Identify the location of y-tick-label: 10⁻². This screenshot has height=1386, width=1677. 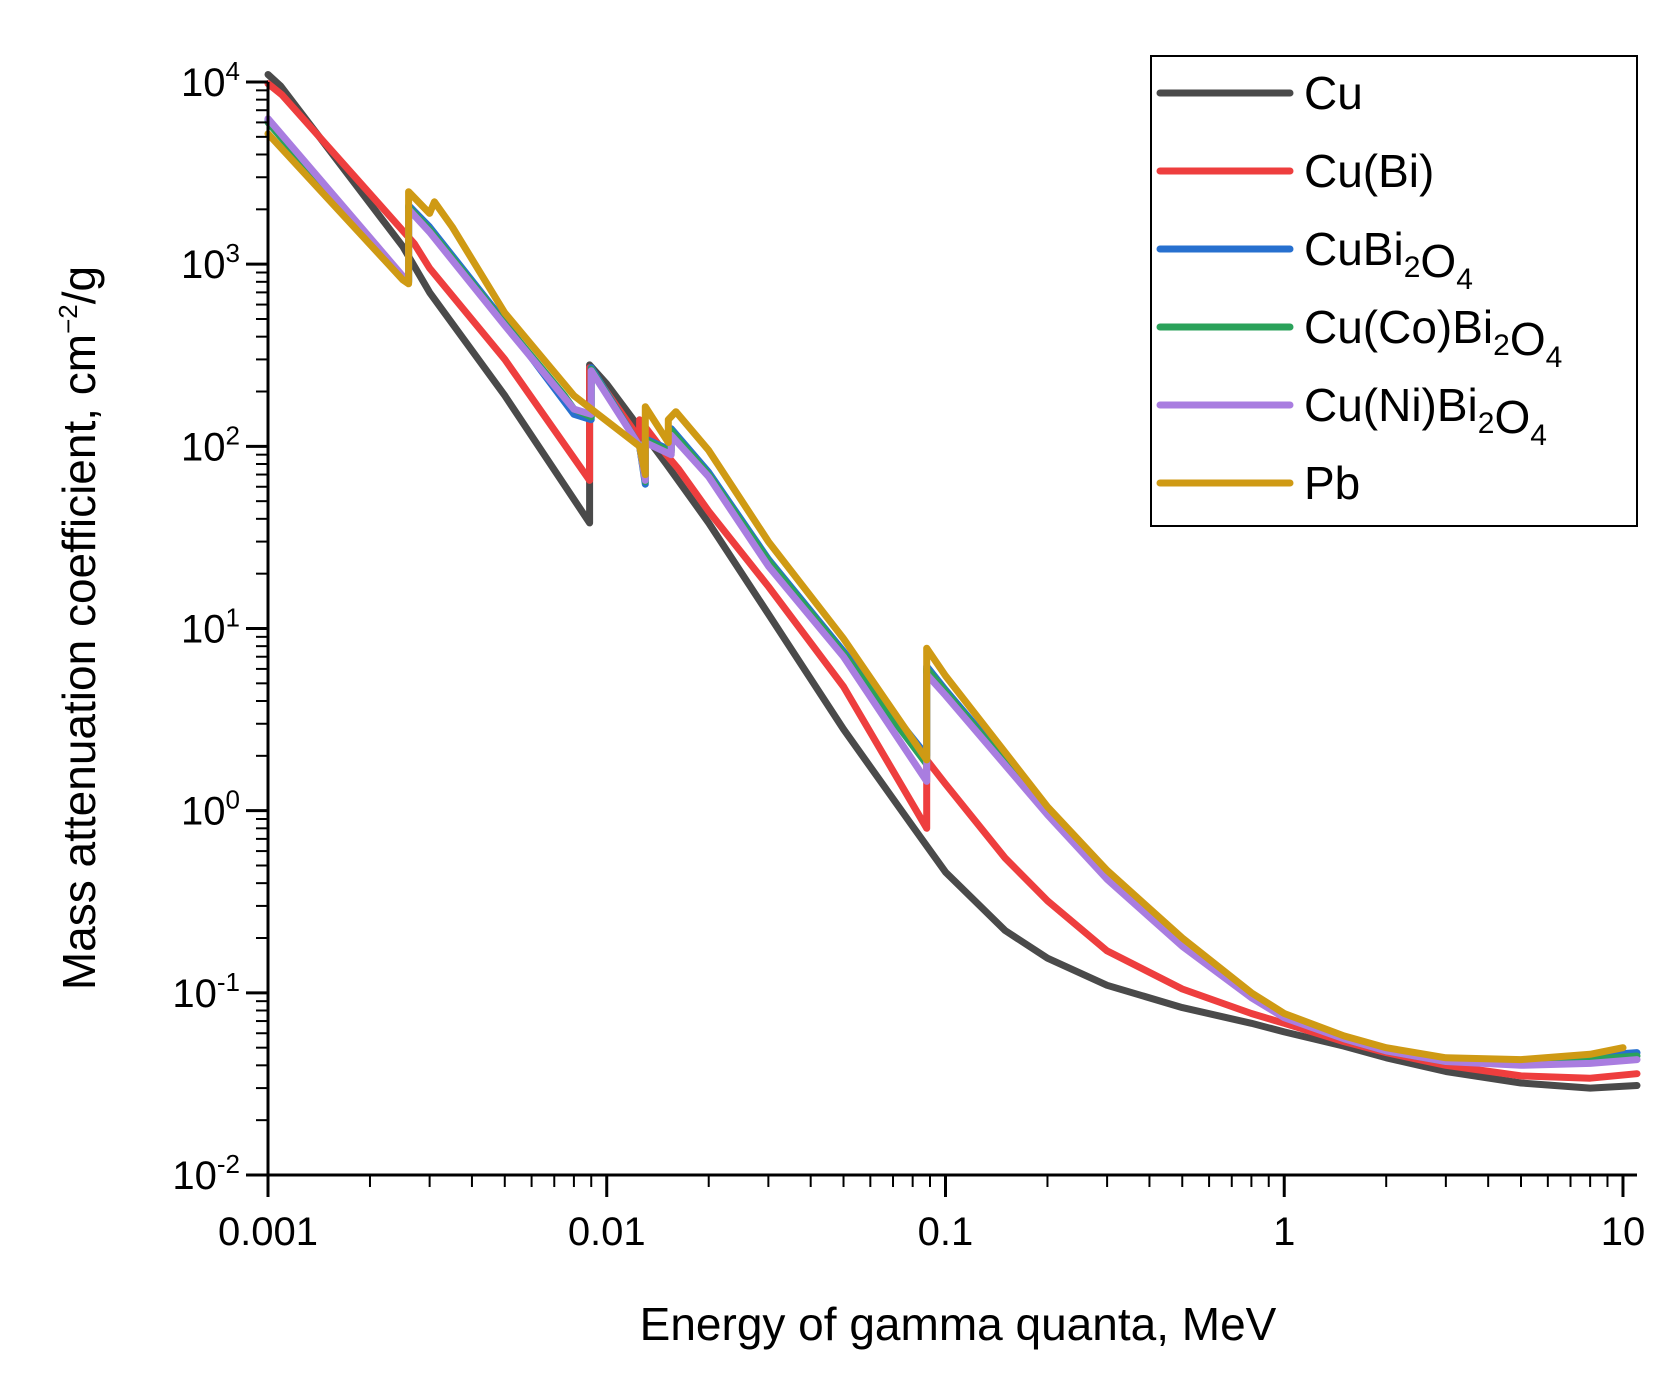
(206, 1173).